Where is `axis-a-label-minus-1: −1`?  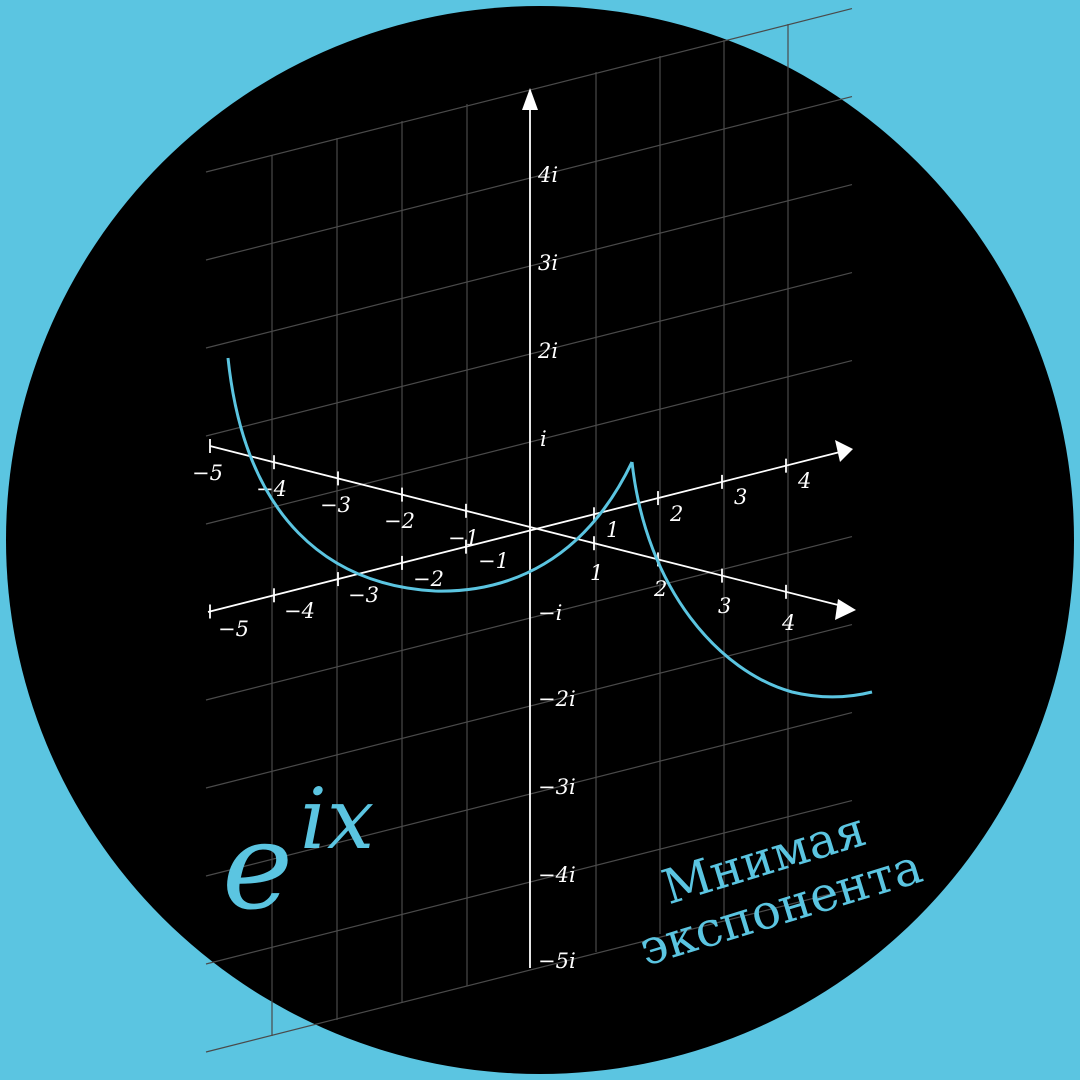 axis-a-label-minus-1: −1 is located at coordinates (493, 561).